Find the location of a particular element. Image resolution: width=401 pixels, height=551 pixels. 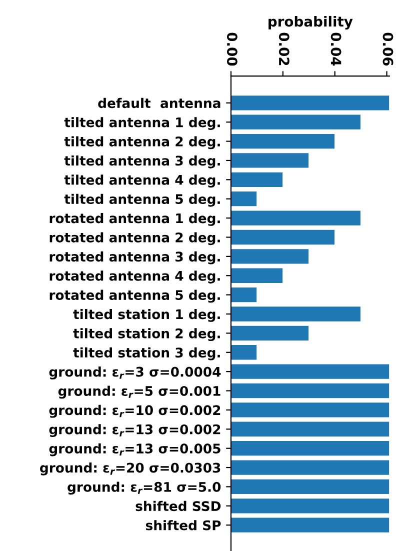

y-tick-label: rotated antenna 1 deg. is located at coordinates (135, 219).